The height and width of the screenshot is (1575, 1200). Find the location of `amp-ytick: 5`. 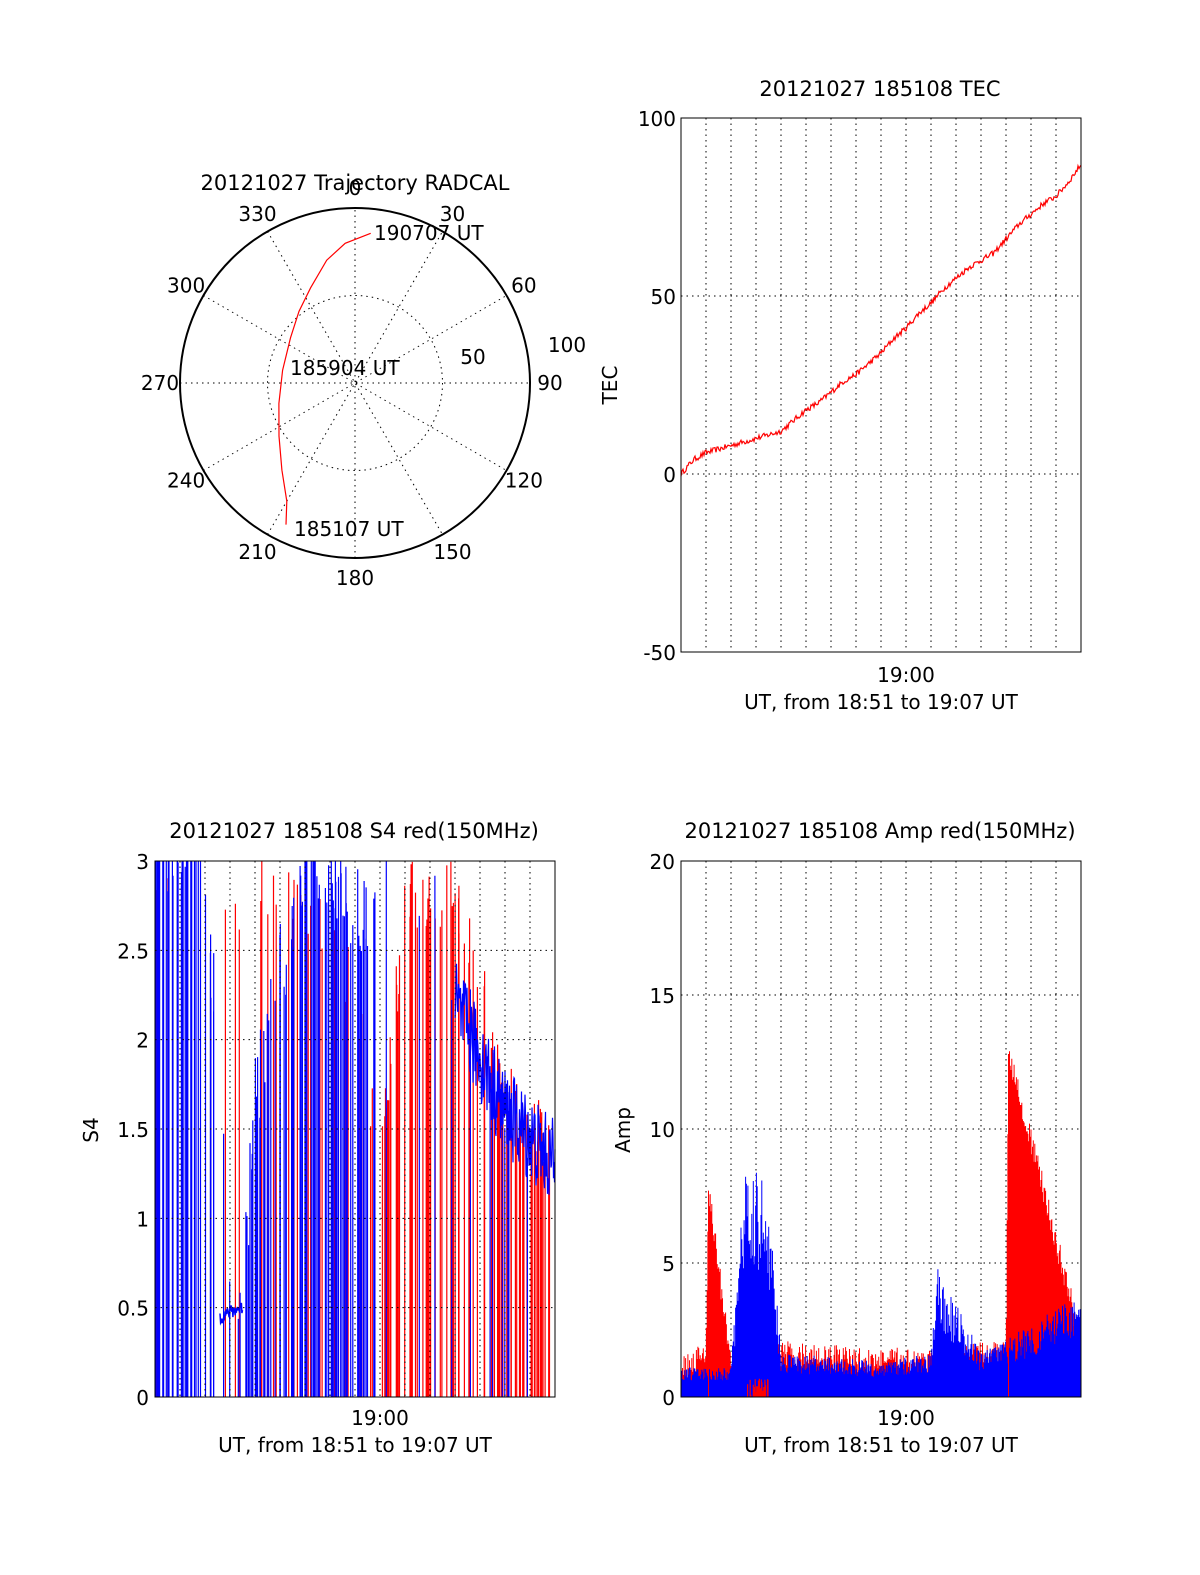

amp-ytick: 5 is located at coordinates (668, 1264).